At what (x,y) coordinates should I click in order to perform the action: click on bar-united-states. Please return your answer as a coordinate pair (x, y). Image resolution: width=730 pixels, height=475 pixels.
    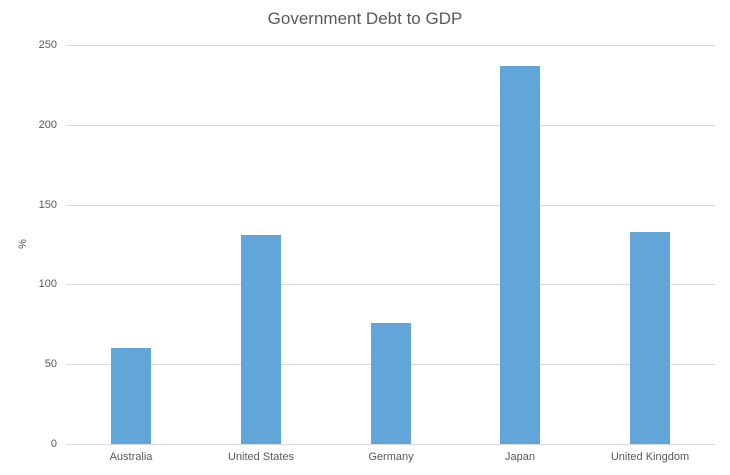
    Looking at the image, I should click on (261, 339).